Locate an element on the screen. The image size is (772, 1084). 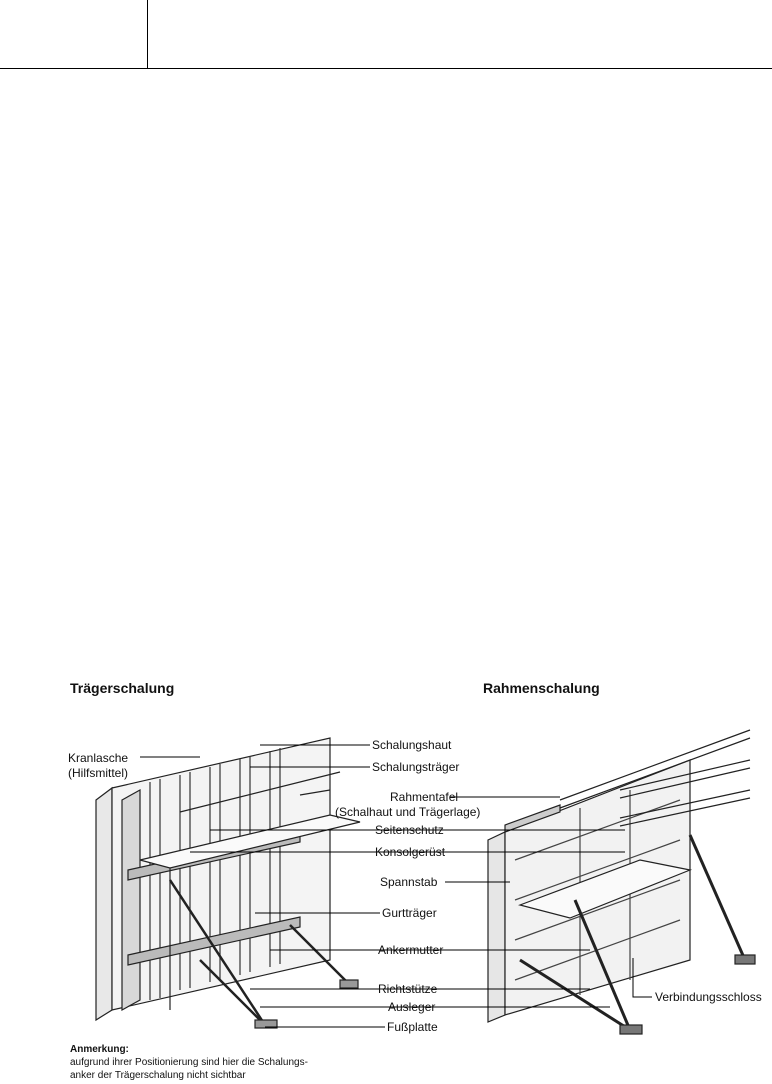
label-rahmentafel-sub: (Schalhaut und Trägerlage) is located at coordinates (408, 812).